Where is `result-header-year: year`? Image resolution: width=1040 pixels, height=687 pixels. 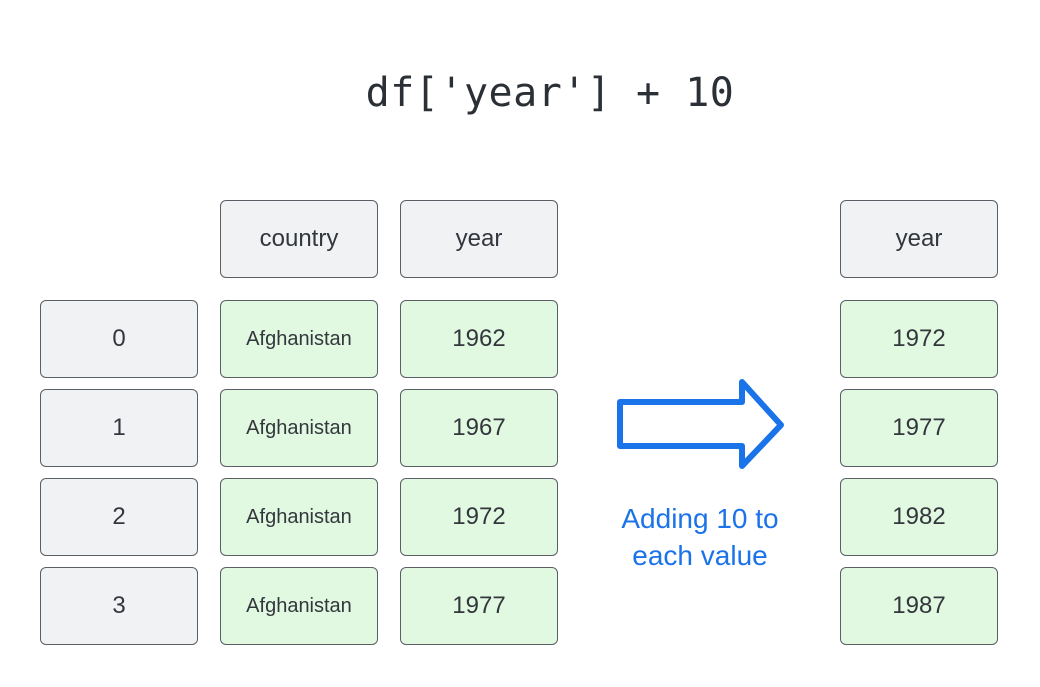 result-header-year: year is located at coordinates (919, 239).